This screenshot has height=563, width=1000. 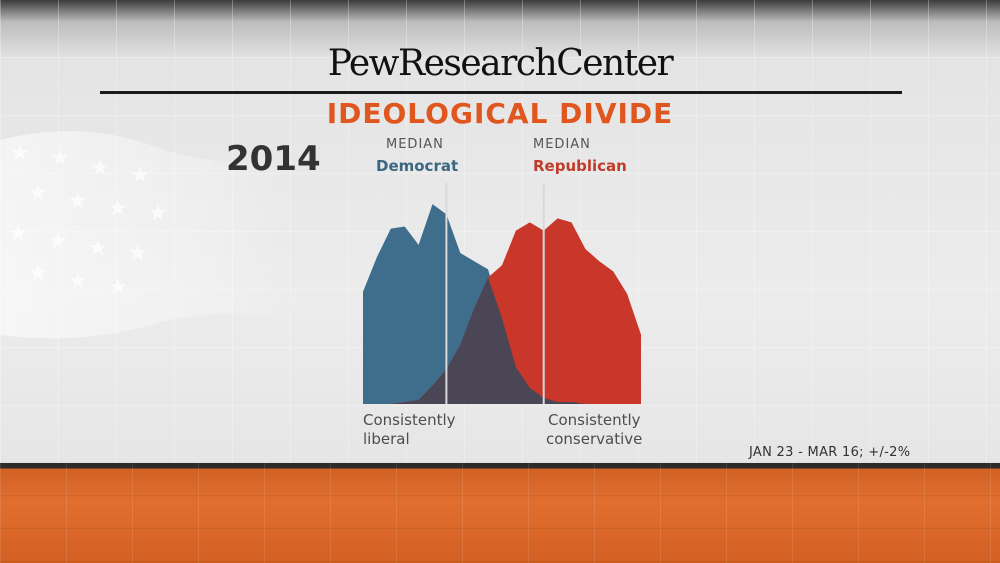 What do you see at coordinates (386, 439) in the screenshot?
I see `axis-left-label-line2: liberal` at bounding box center [386, 439].